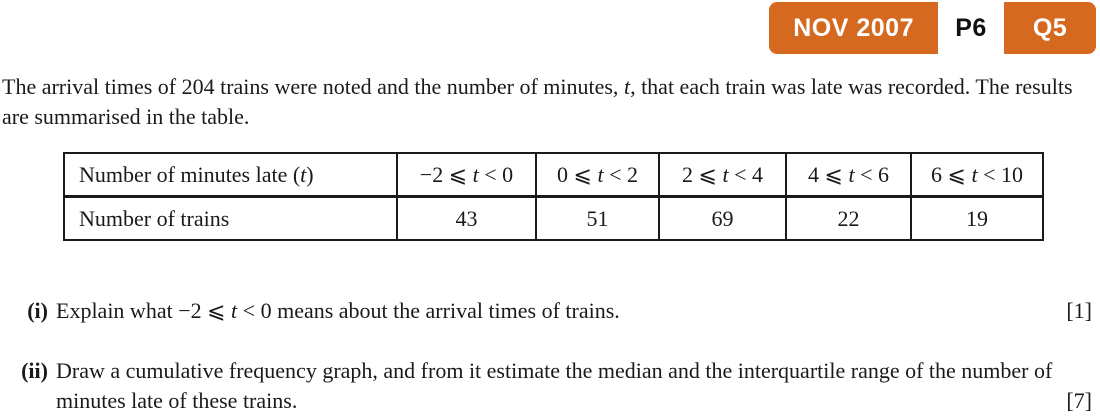  What do you see at coordinates (932, 28) in the screenshot?
I see `exam-reference-badge: NOV 2007 P6 Q5` at bounding box center [932, 28].